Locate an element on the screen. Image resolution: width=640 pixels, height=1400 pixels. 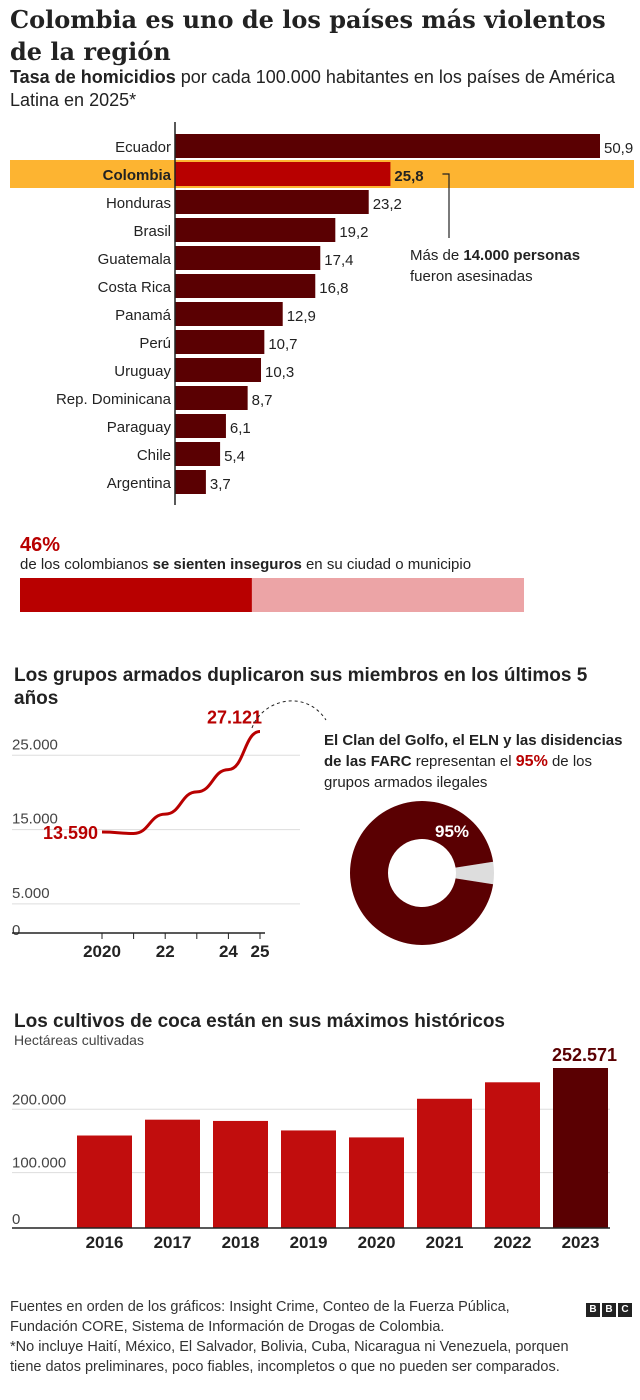
bar-category-label: Paraguay is located at coordinates (139, 427).